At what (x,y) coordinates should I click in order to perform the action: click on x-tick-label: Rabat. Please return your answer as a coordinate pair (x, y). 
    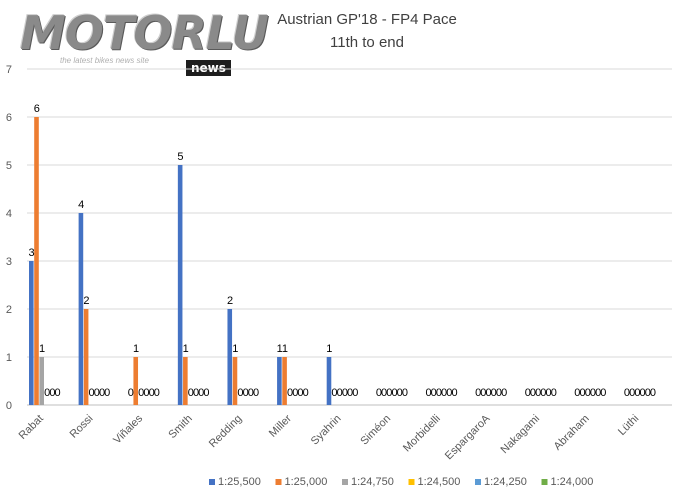
    Looking at the image, I should click on (31, 427).